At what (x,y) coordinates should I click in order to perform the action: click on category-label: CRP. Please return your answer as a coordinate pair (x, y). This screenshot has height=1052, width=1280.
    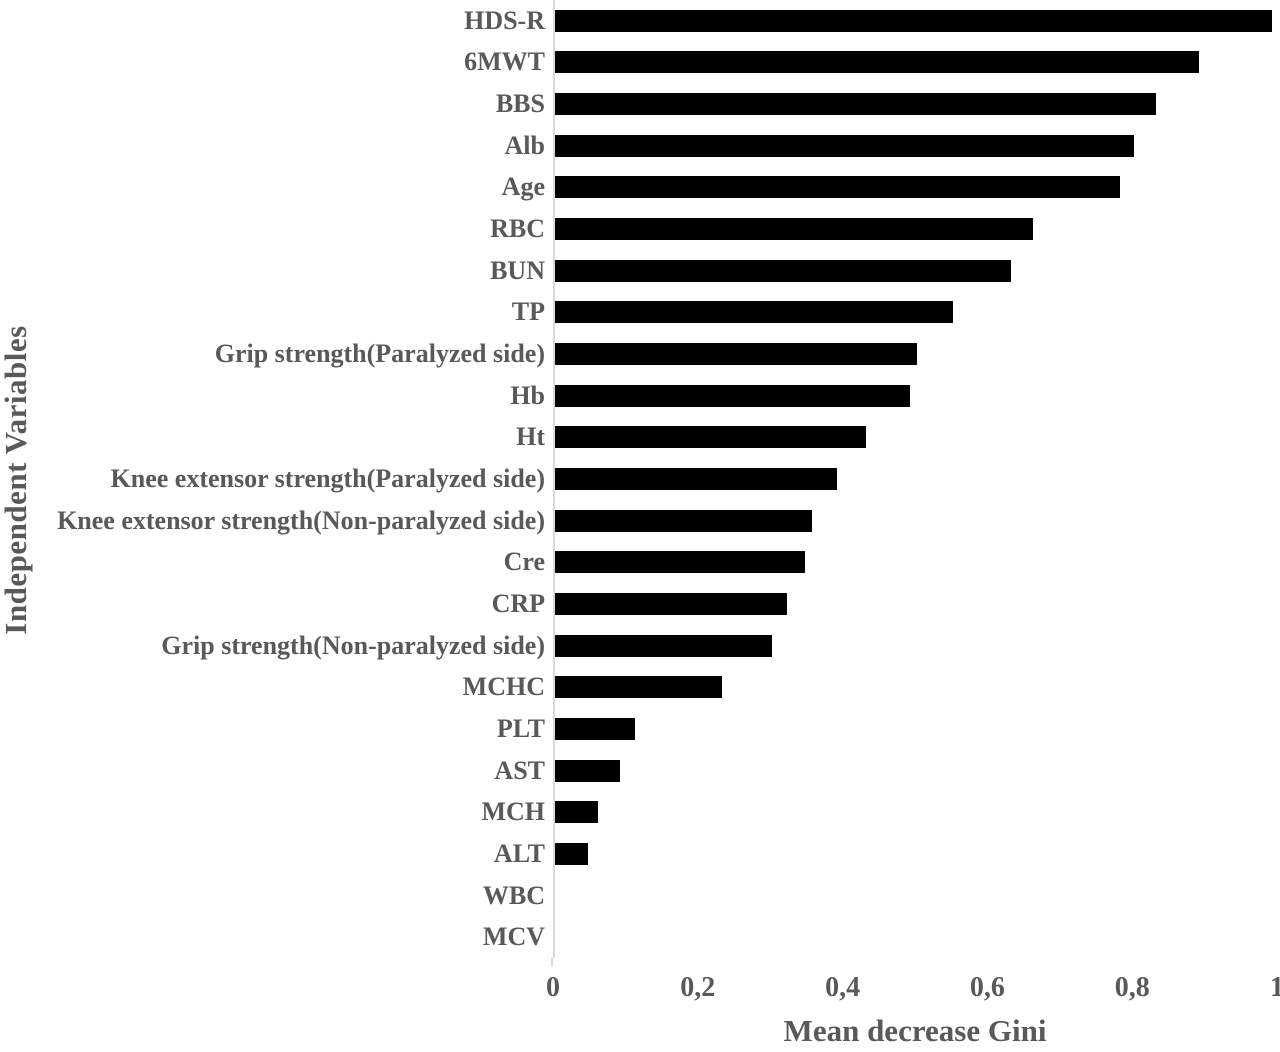
    Looking at the image, I should click on (518, 604).